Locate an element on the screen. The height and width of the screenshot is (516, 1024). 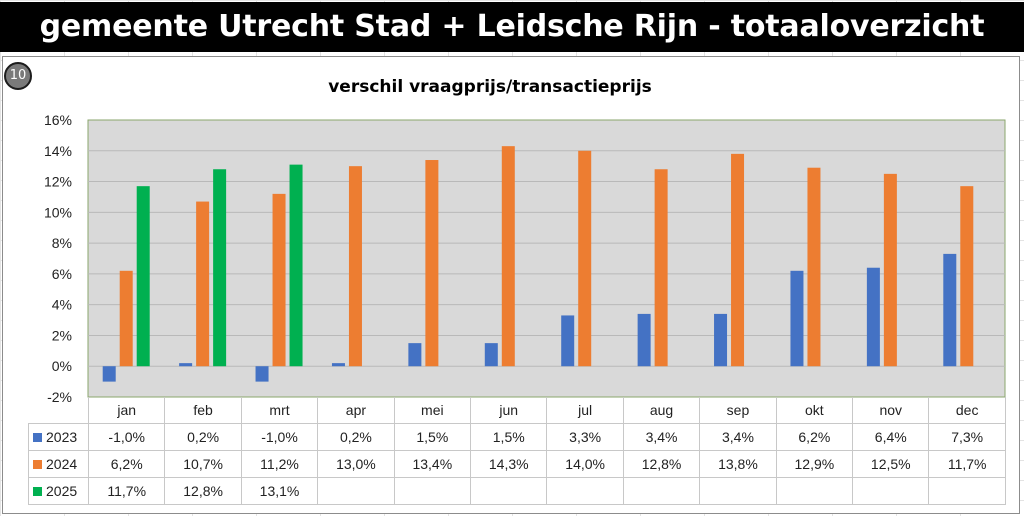
bar-2024-okt is located at coordinates (814, 267).